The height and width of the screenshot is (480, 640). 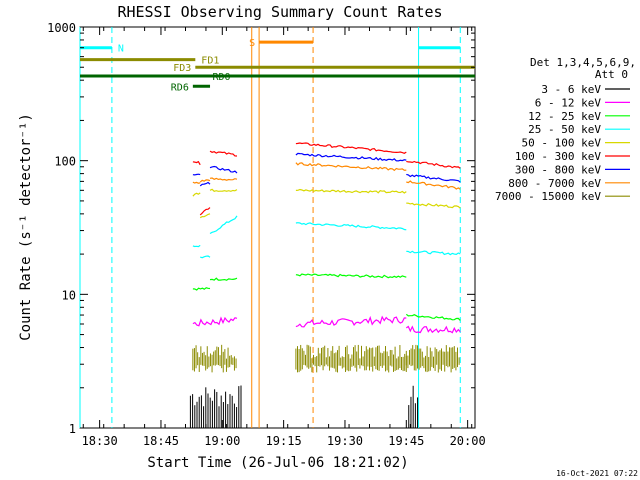 What do you see at coordinates (284, 441) in the screenshot?
I see `x-tick-label: 19:15` at bounding box center [284, 441].